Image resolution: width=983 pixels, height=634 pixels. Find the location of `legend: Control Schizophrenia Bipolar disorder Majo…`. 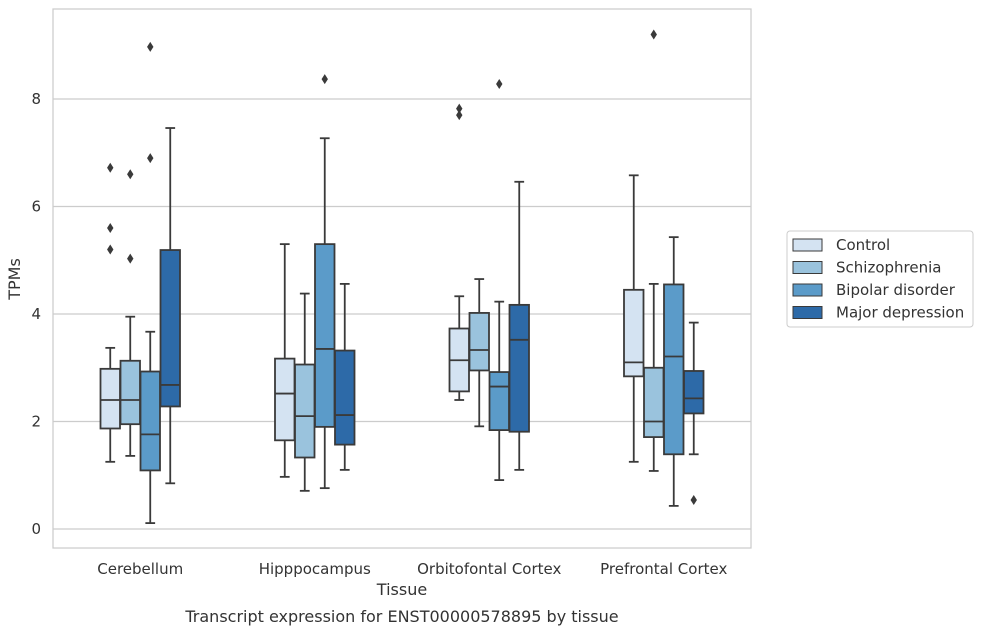

legend: Control Schizophrenia Bipolar disorder Majo… is located at coordinates (880, 279).